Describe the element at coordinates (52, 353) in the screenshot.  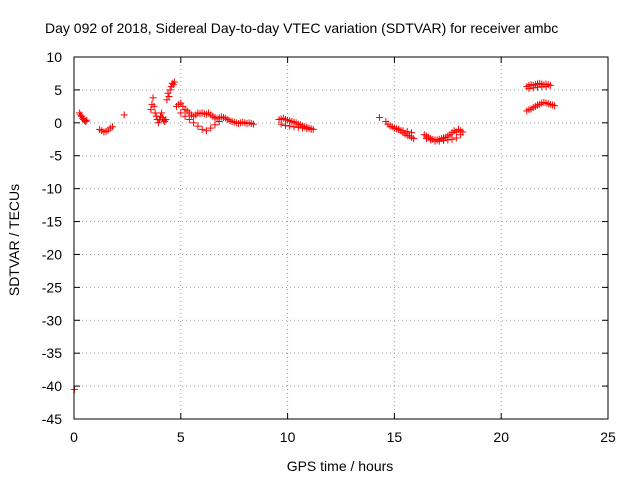
I see `y-tick-label: -35` at that location.